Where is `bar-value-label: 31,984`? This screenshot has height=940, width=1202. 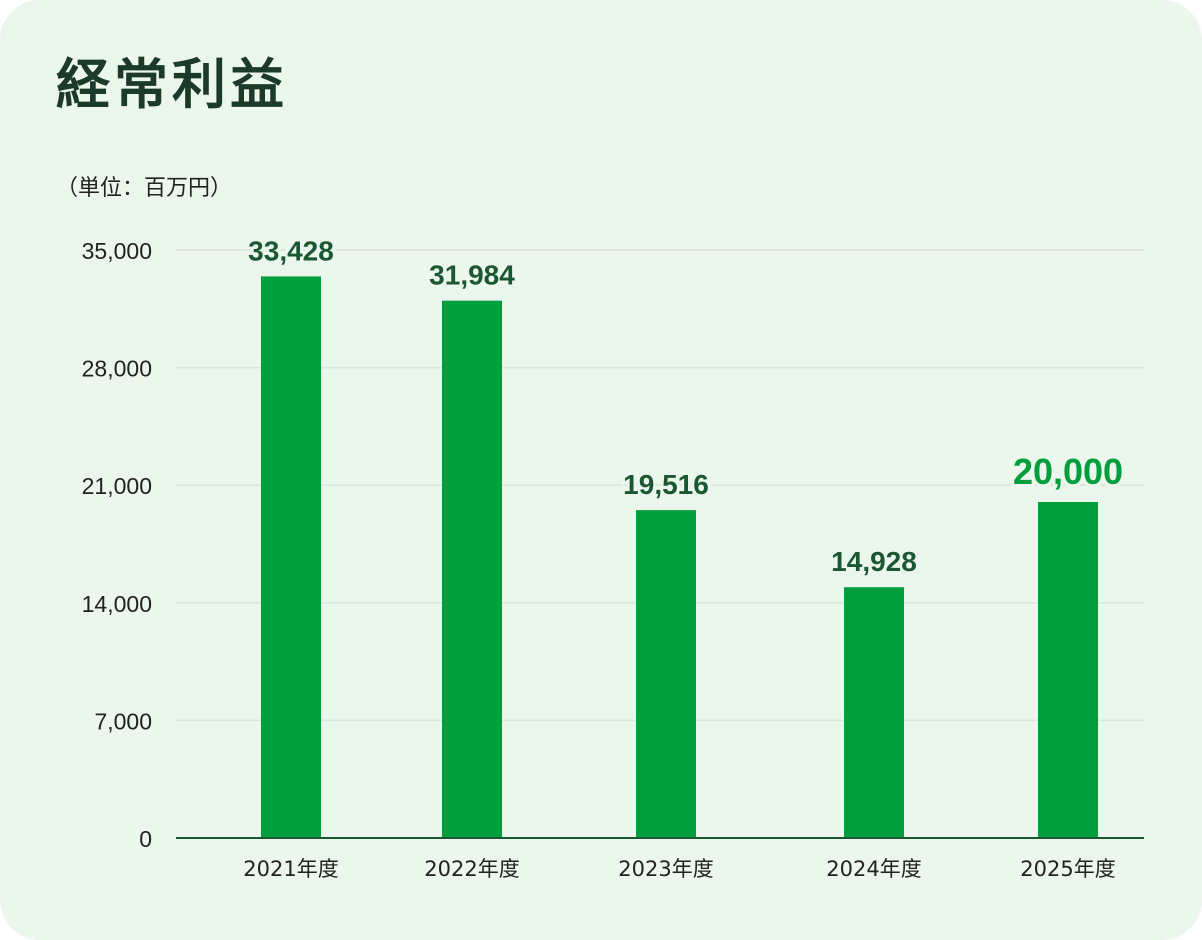
bar-value-label: 31,984 is located at coordinates (472, 275).